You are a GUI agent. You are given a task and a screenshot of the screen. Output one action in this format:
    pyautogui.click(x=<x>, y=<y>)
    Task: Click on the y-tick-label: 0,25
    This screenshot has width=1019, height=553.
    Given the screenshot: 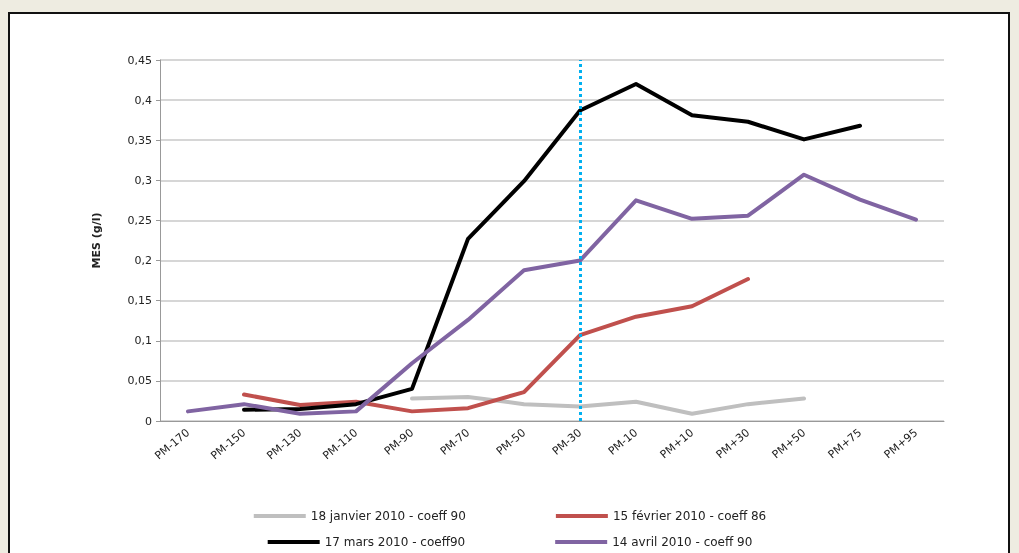 What is the action you would take?
    pyautogui.click(x=139, y=220)
    